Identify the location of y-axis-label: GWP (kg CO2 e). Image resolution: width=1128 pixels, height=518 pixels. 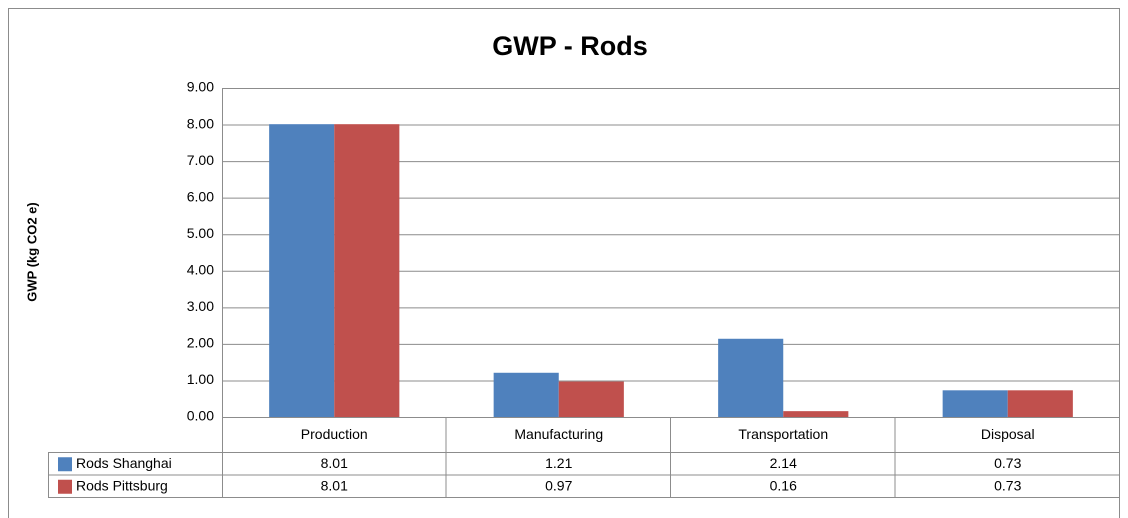
(31, 251).